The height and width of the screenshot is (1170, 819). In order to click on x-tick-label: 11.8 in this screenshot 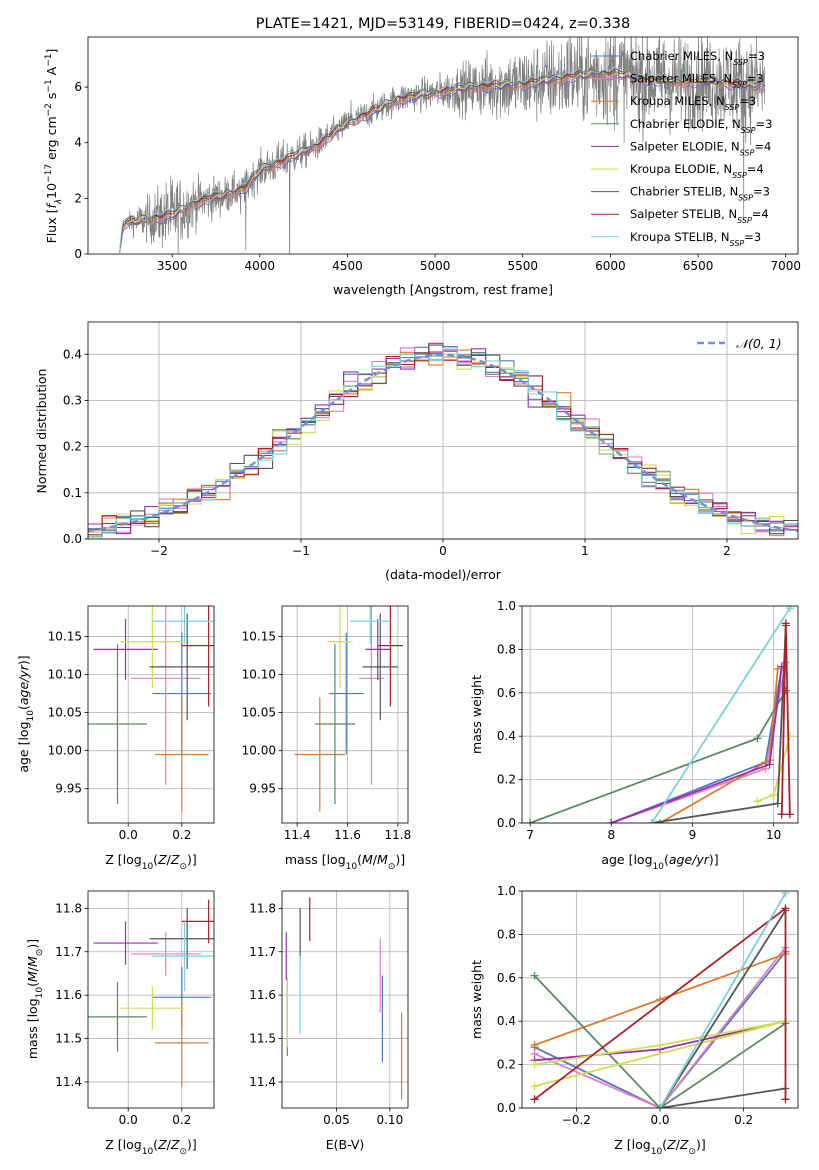, I will do `click(398, 835)`.